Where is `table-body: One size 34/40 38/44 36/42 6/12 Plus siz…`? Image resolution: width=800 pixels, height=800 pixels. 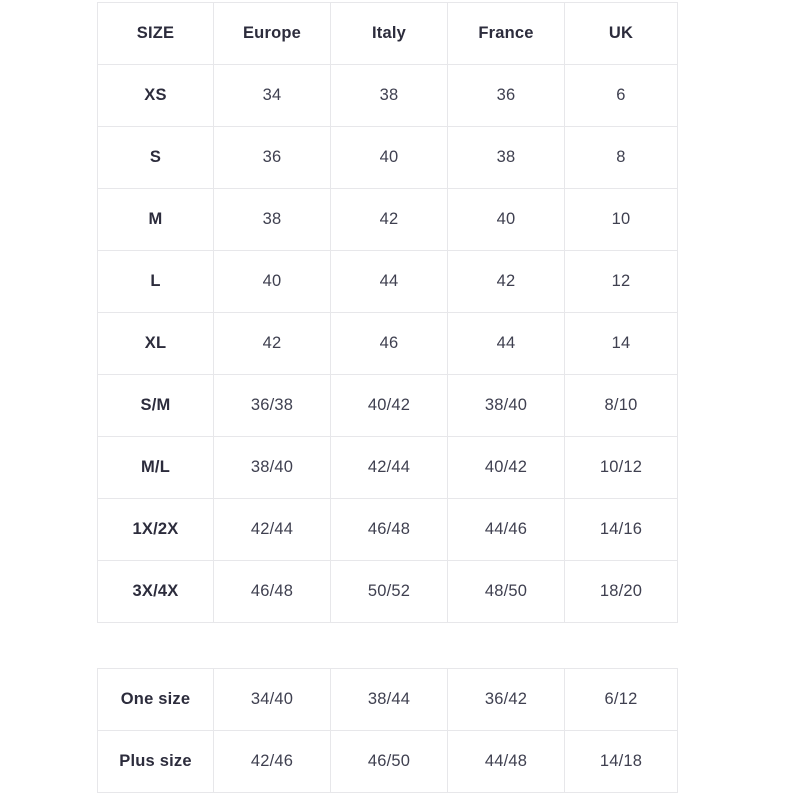
table-body: One size 34/40 38/44 36/42 6/12 Plus siz… is located at coordinates (387, 730).